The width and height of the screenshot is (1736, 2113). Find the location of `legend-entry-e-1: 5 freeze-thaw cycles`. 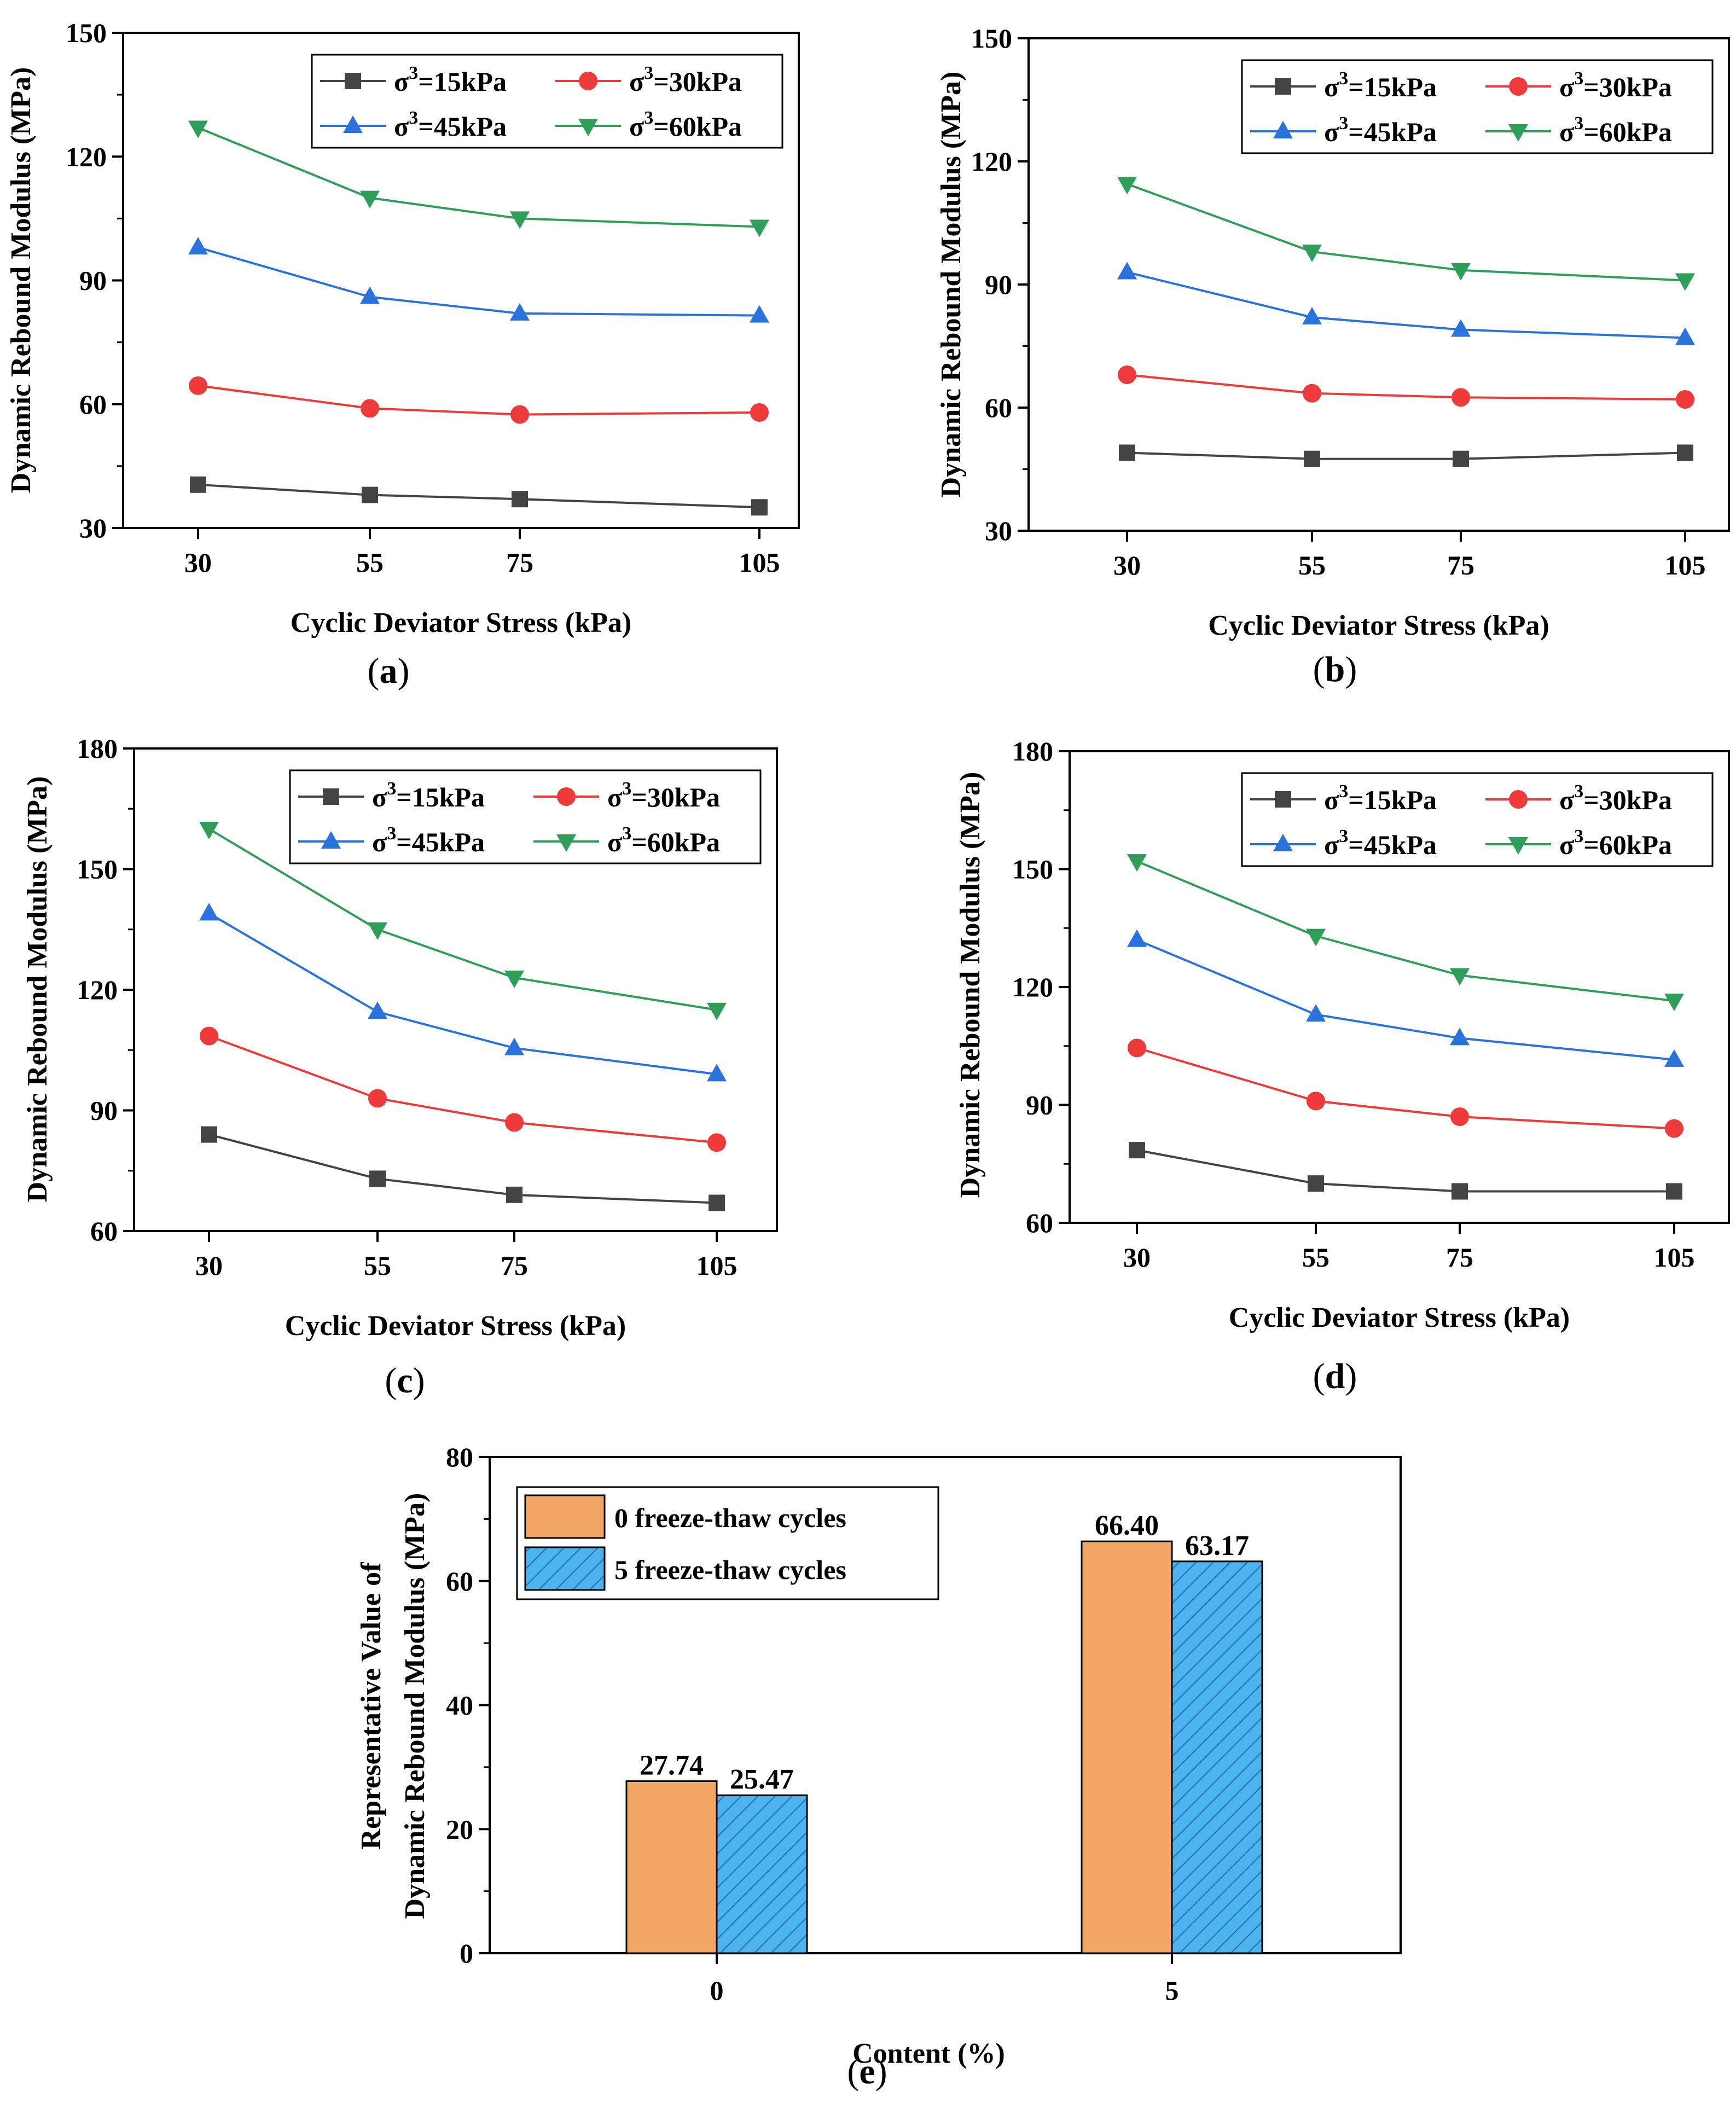

legend-entry-e-1: 5 freeze-thaw cycles is located at coordinates (730, 1569).